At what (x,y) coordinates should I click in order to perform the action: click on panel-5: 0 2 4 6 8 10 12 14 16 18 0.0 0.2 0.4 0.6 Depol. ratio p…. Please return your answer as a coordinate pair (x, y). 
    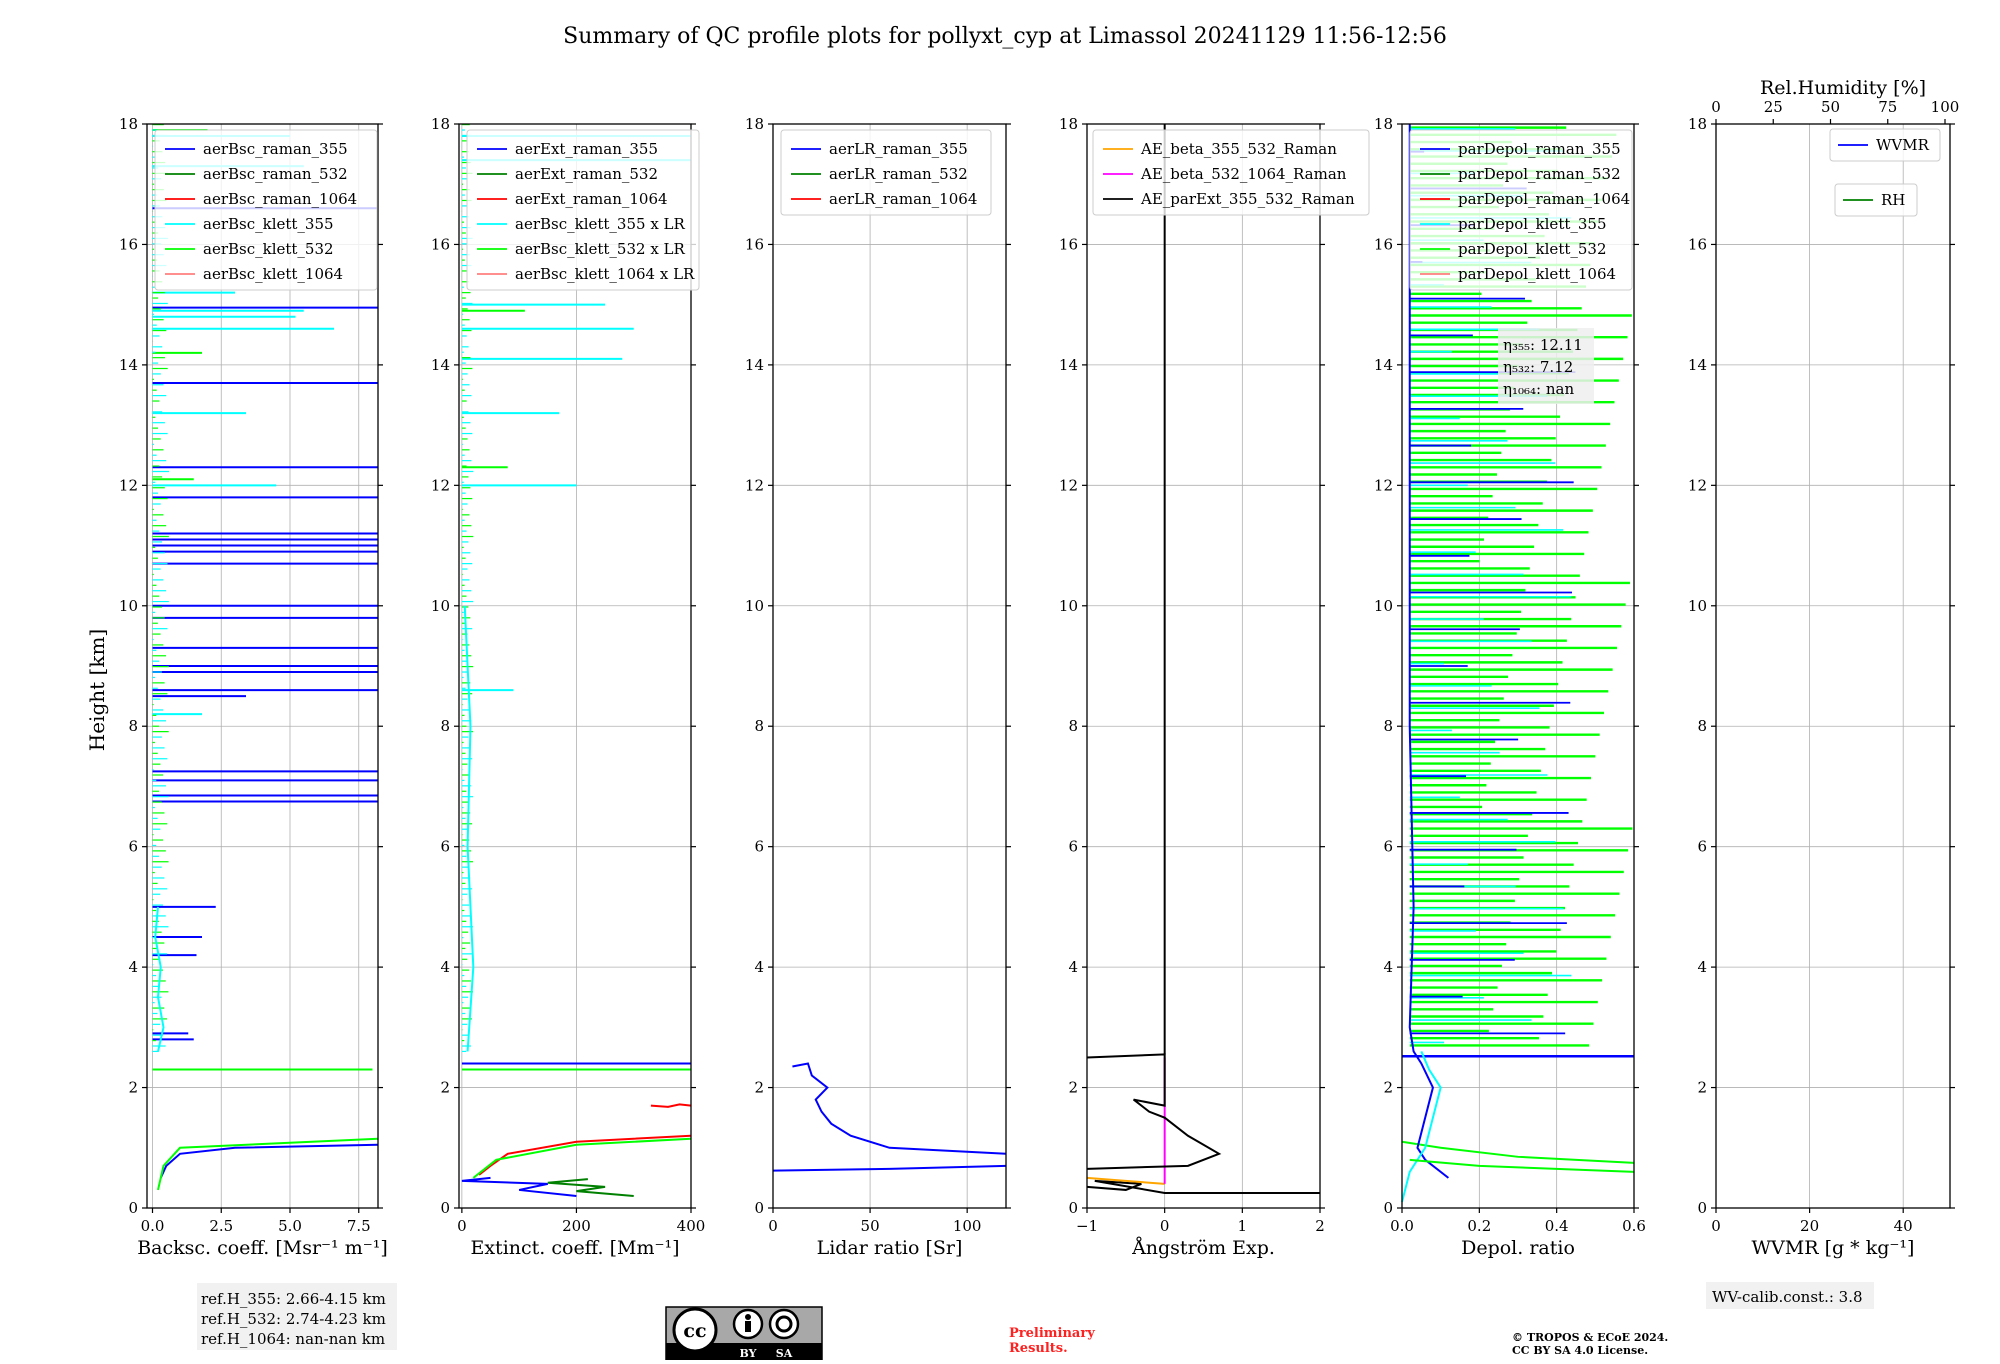
    Looking at the image, I should click on (1510, 687).